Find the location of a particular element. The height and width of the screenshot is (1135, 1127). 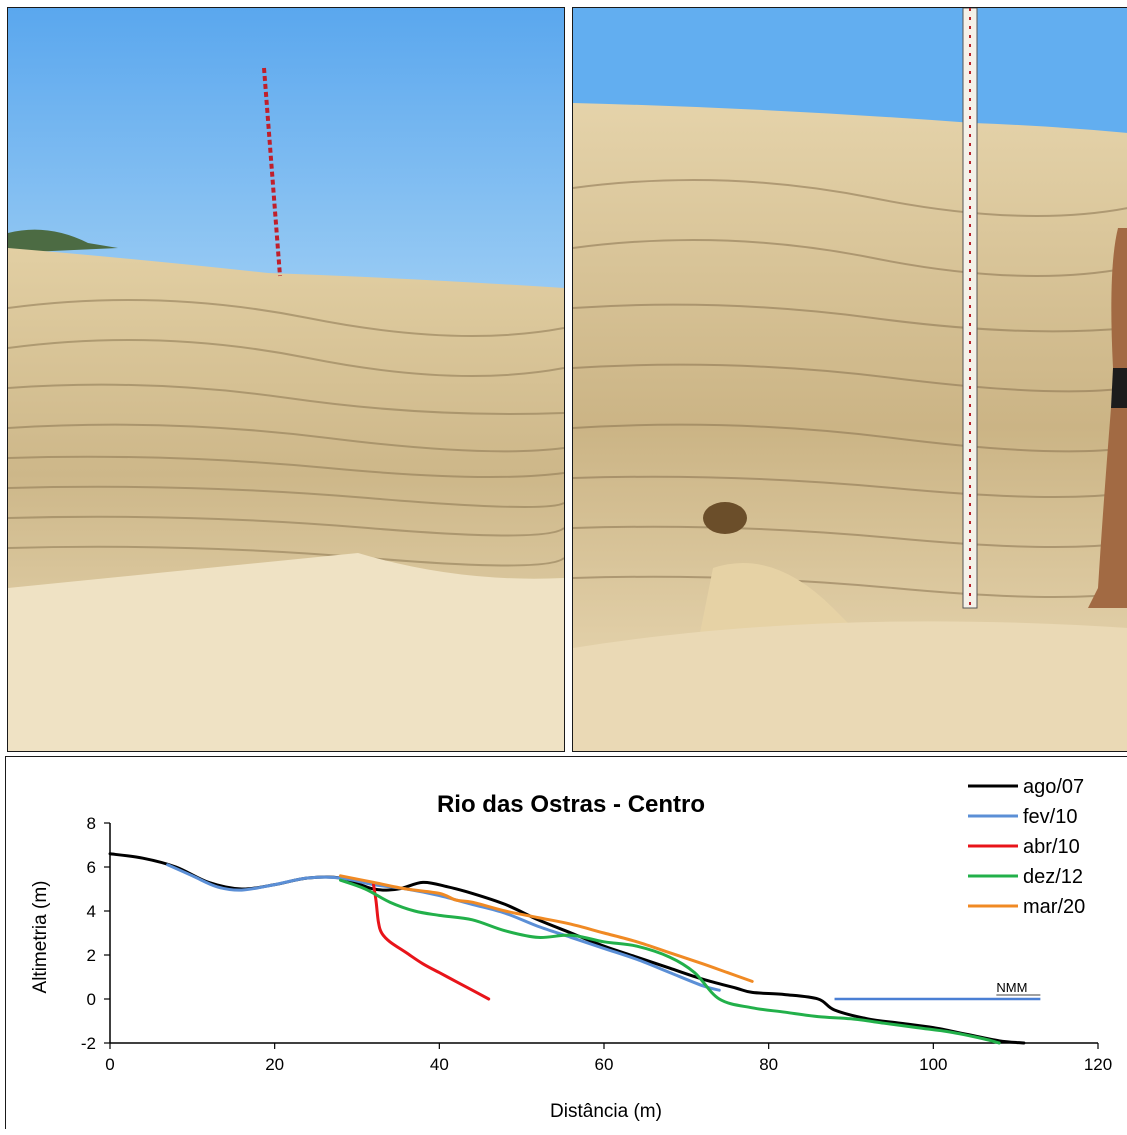

nmm-label: NMM is located at coordinates (1011, 987).